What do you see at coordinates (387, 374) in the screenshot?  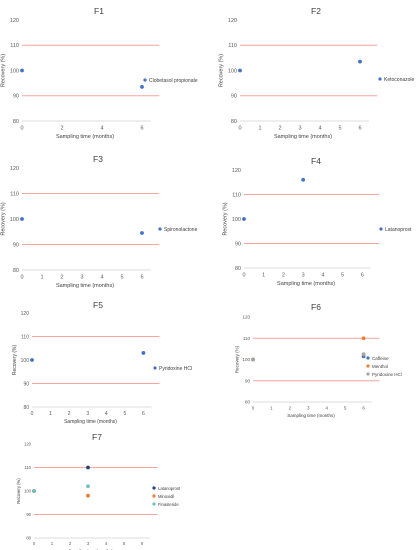 I see `legend-label: Pyridoxine HCl` at bounding box center [387, 374].